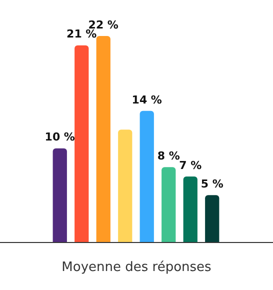 The width and height of the screenshot is (273, 290). Describe the element at coordinates (212, 184) in the screenshot. I see `data-label: 5 %` at that location.